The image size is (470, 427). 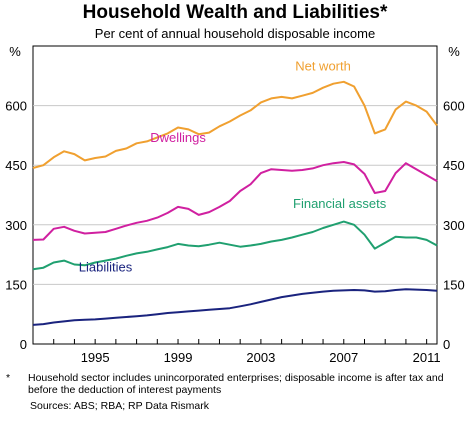 I want to click on series-label-dwellings: Dwellings, so click(x=178, y=137).